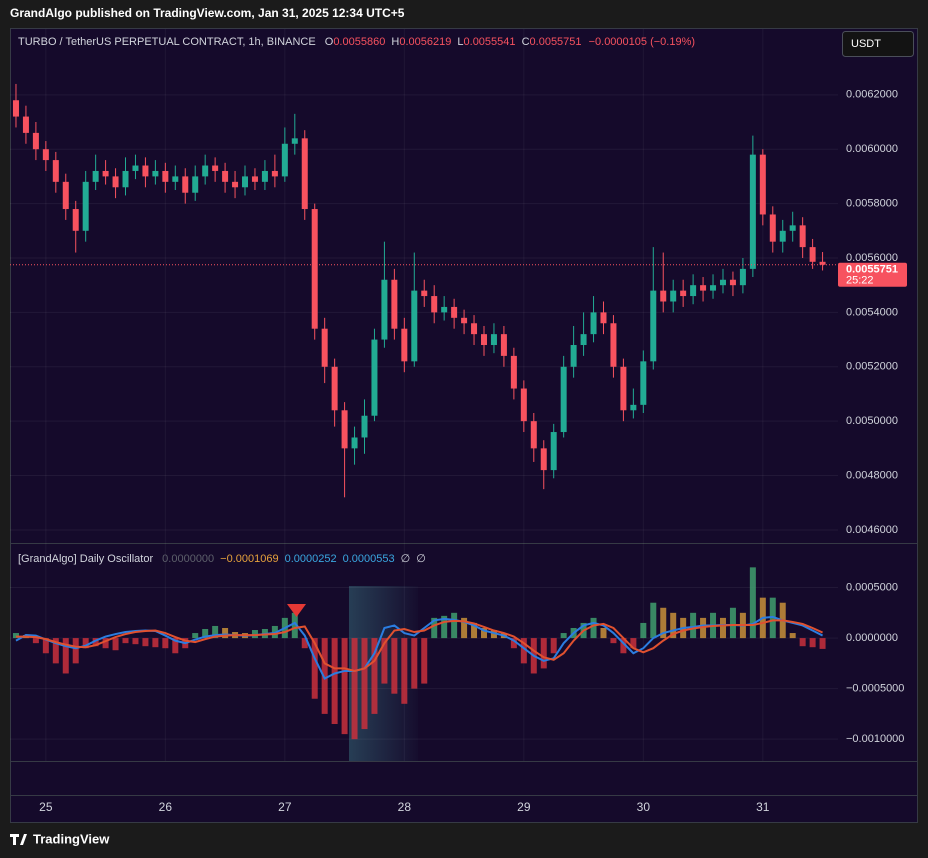 The image size is (928, 858). Describe the element at coordinates (866, 44) in the screenshot. I see `button-label: USDT` at that location.